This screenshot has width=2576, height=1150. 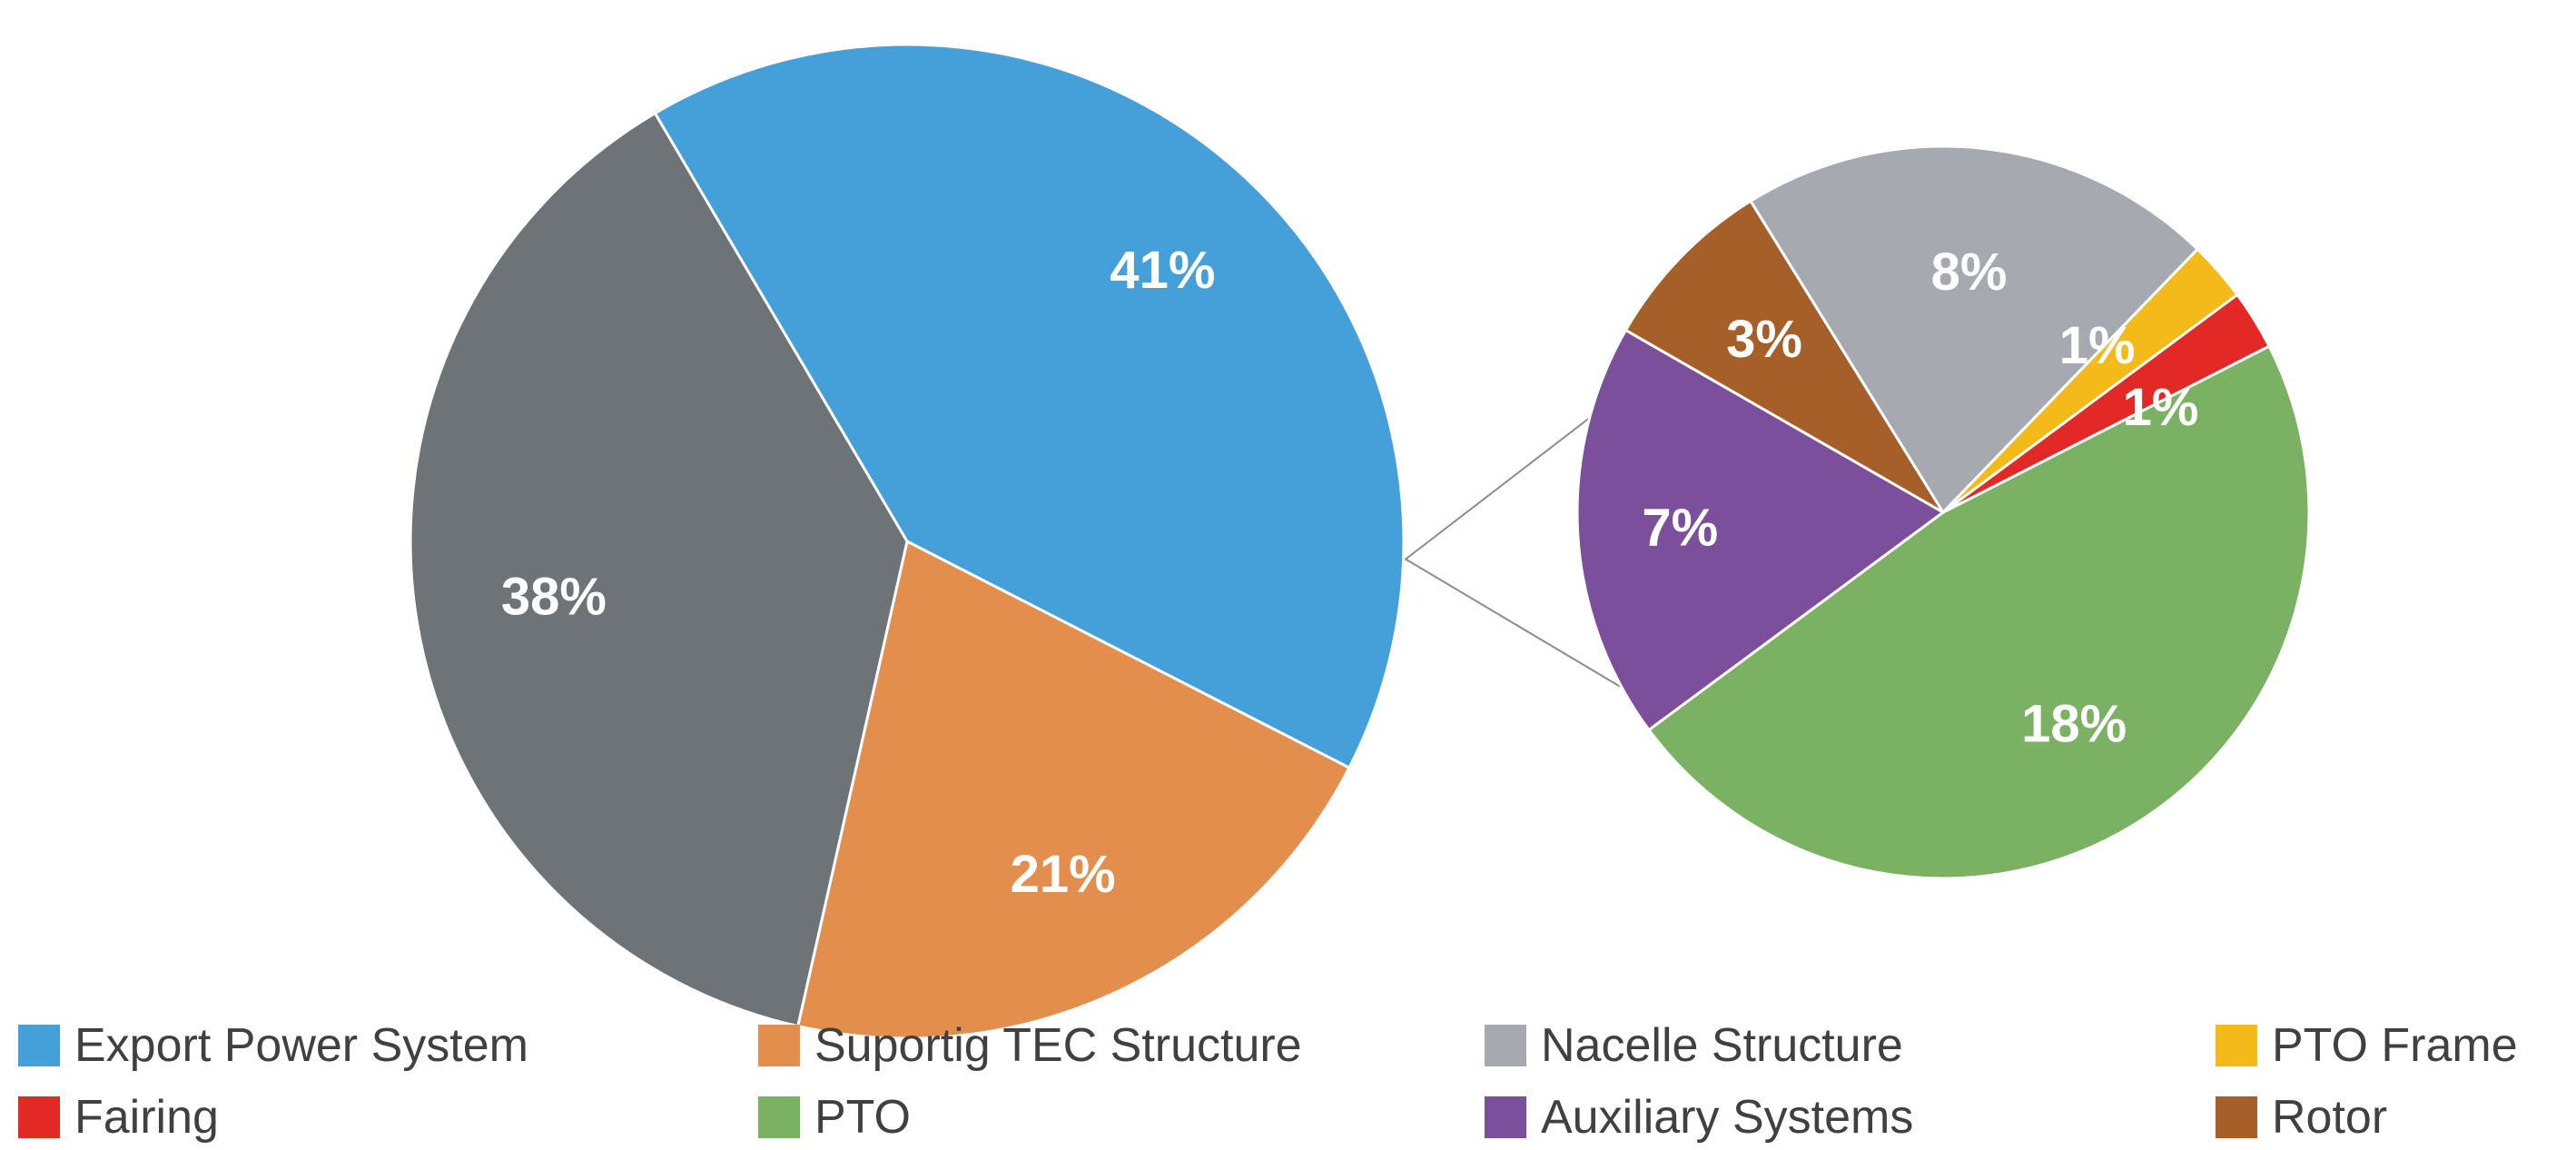 I want to click on legend-label: Fairing, so click(x=146, y=1117).